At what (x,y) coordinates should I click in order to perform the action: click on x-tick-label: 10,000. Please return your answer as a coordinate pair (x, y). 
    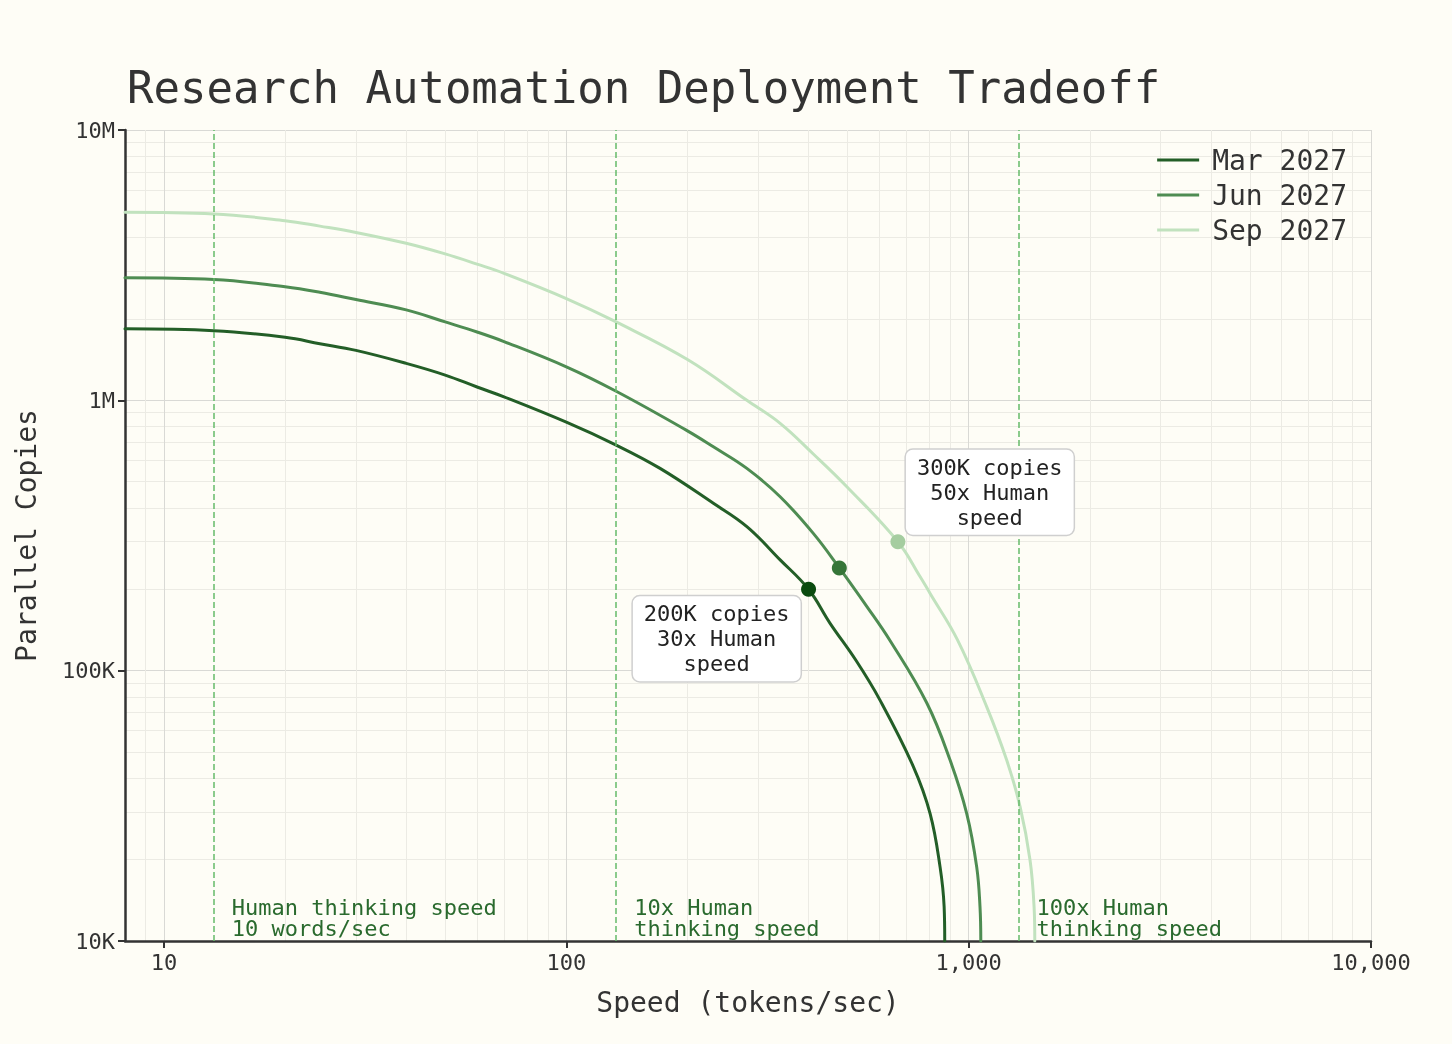
    Looking at the image, I should click on (1371, 962).